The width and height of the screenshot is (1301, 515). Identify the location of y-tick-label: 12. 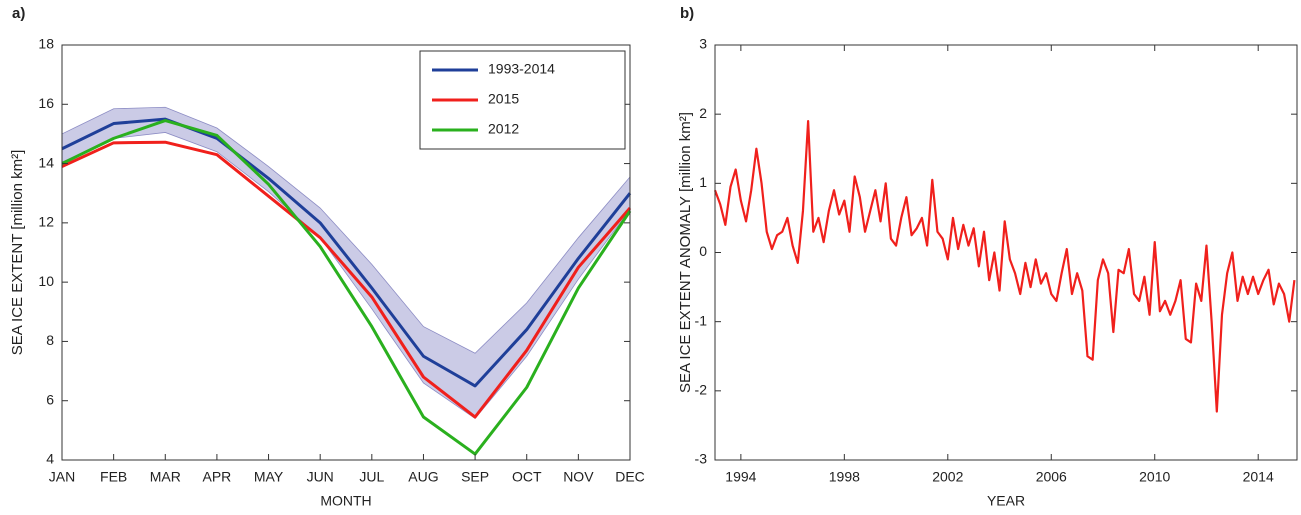
(46, 222).